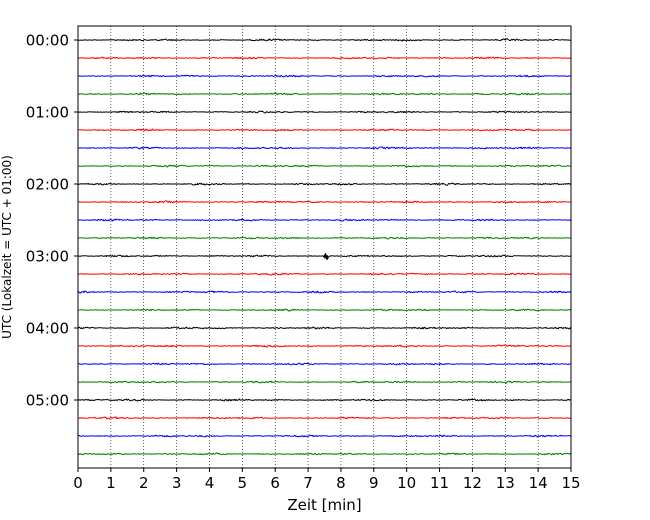 The height and width of the screenshot is (520, 650). Describe the element at coordinates (210, 483) in the screenshot. I see `x-tick-label: 4` at that location.